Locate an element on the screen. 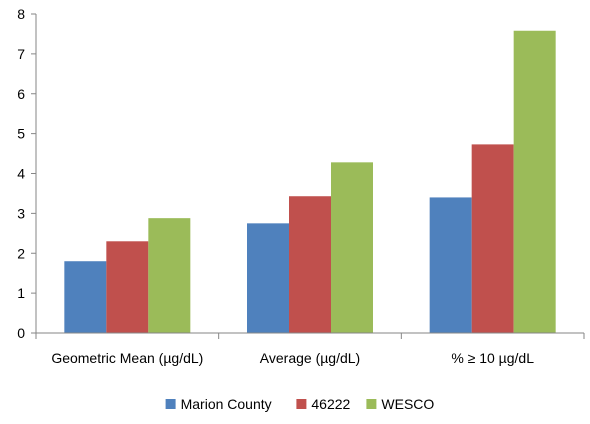 The height and width of the screenshot is (424, 590). y-tick-label: 8 is located at coordinates (21, 14).